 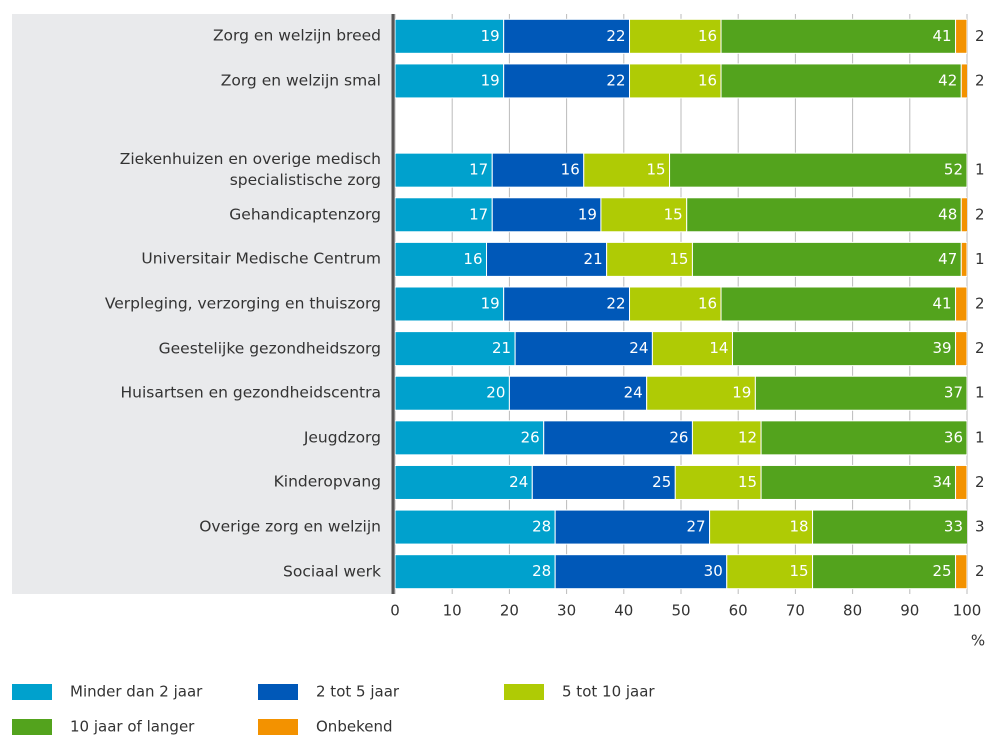 I want to click on data-label: 52, so click(x=953, y=170).